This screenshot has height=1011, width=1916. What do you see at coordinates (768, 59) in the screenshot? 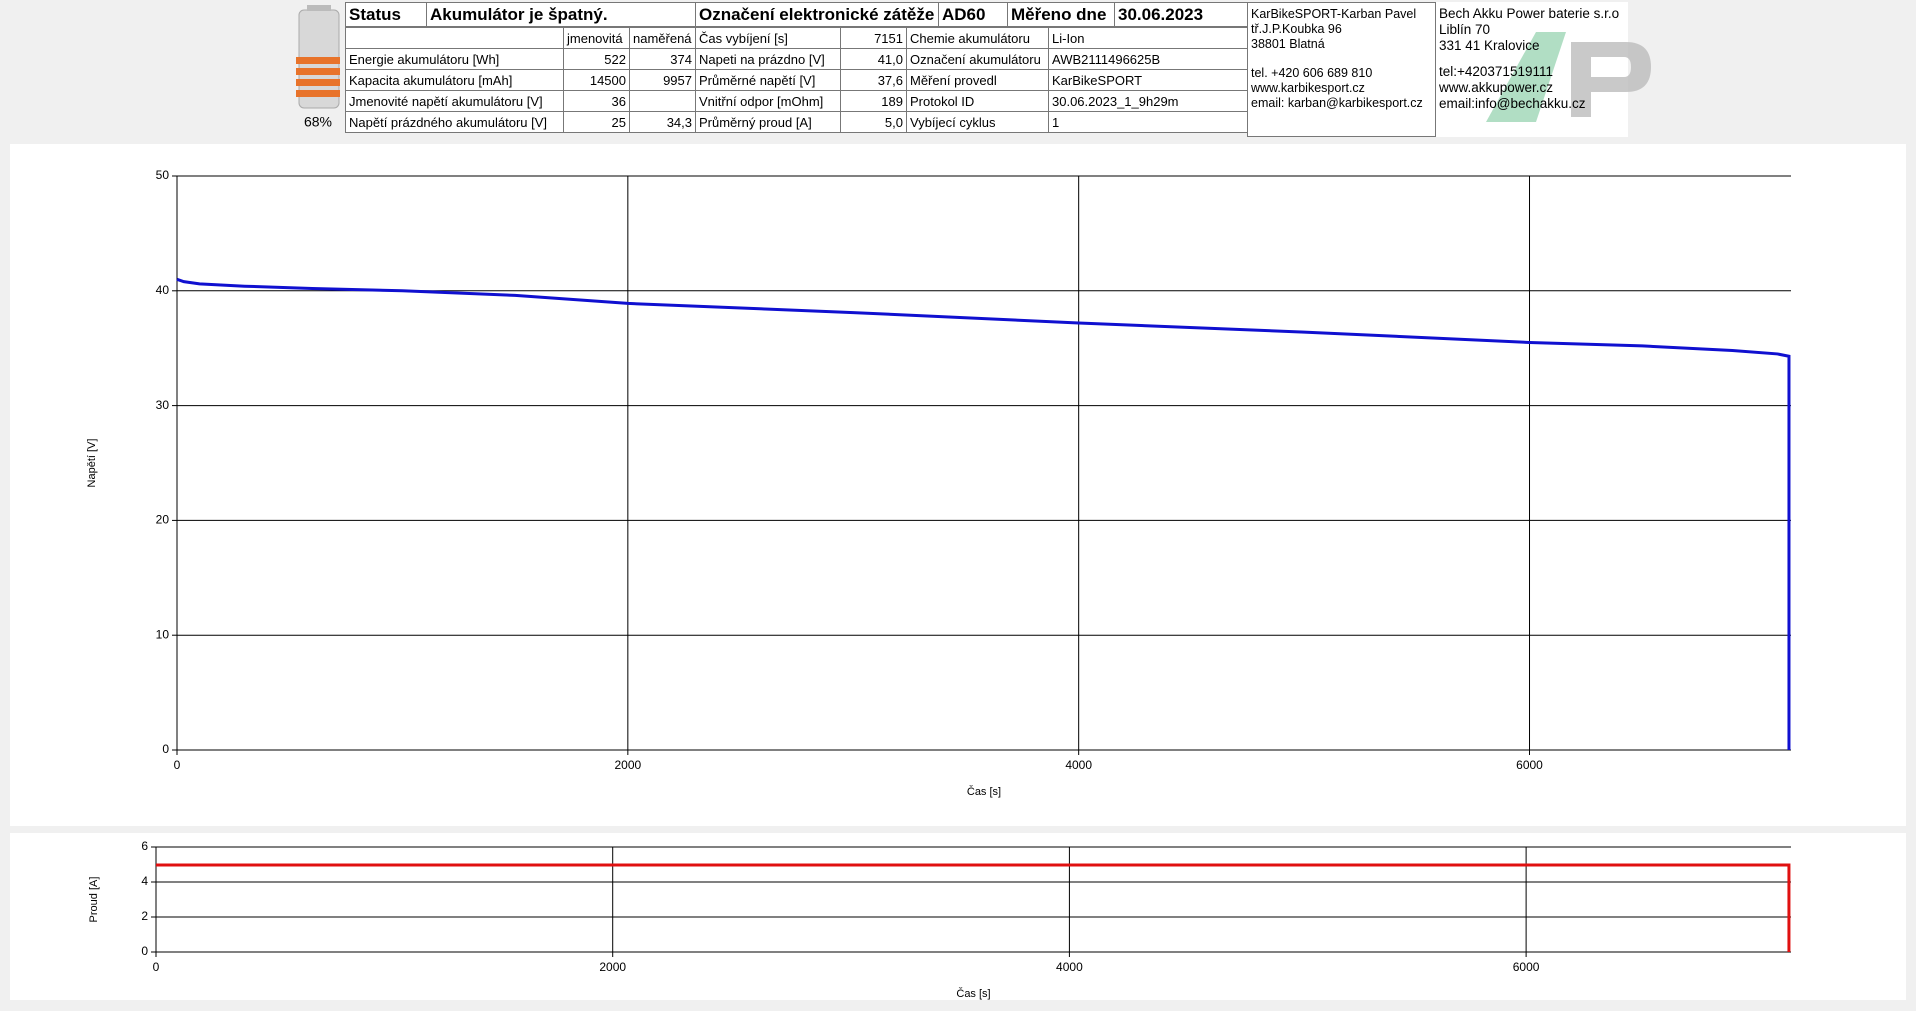
I see `cell: Napeti na prázdno [V]` at bounding box center [768, 59].